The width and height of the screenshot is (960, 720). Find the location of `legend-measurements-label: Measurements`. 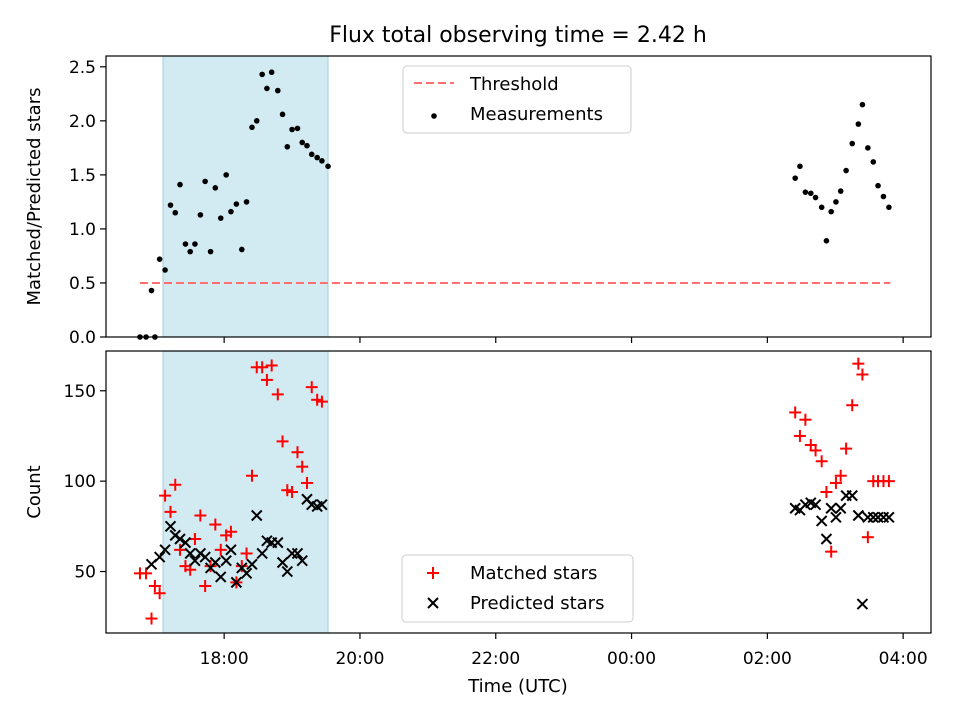

legend-measurements-label: Measurements is located at coordinates (536, 114).